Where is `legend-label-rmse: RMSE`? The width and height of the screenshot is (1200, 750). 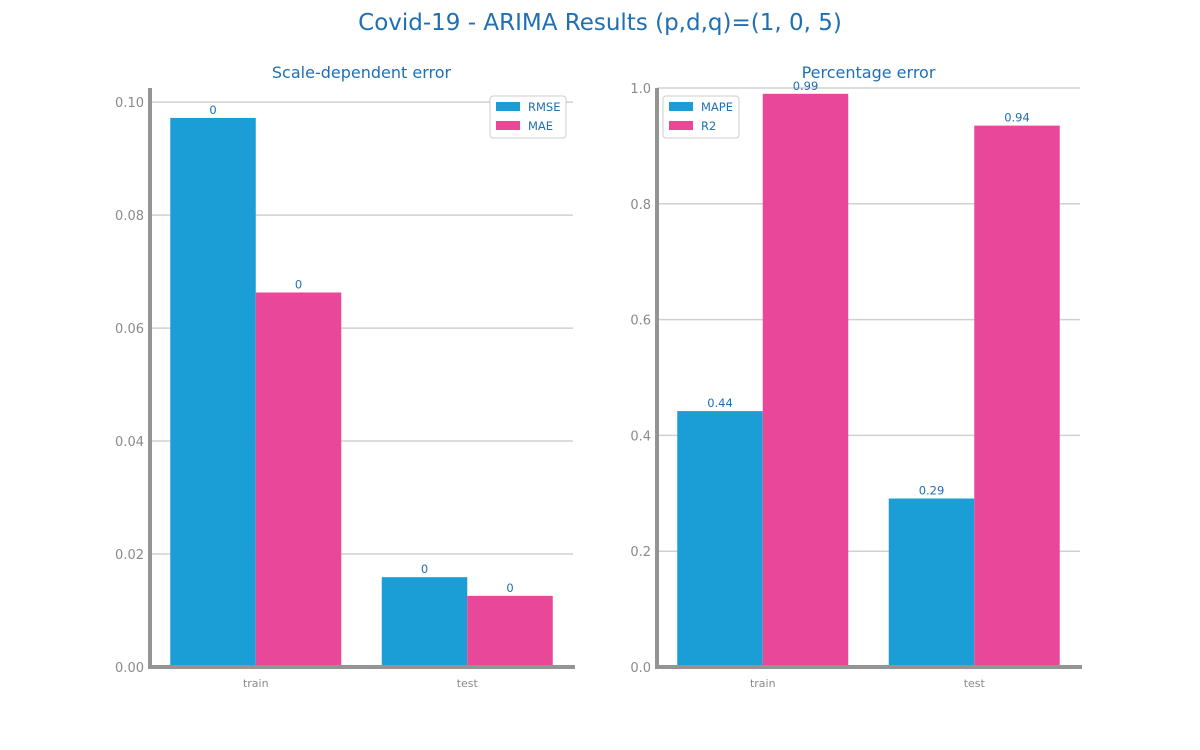 legend-label-rmse: RMSE is located at coordinates (544, 107).